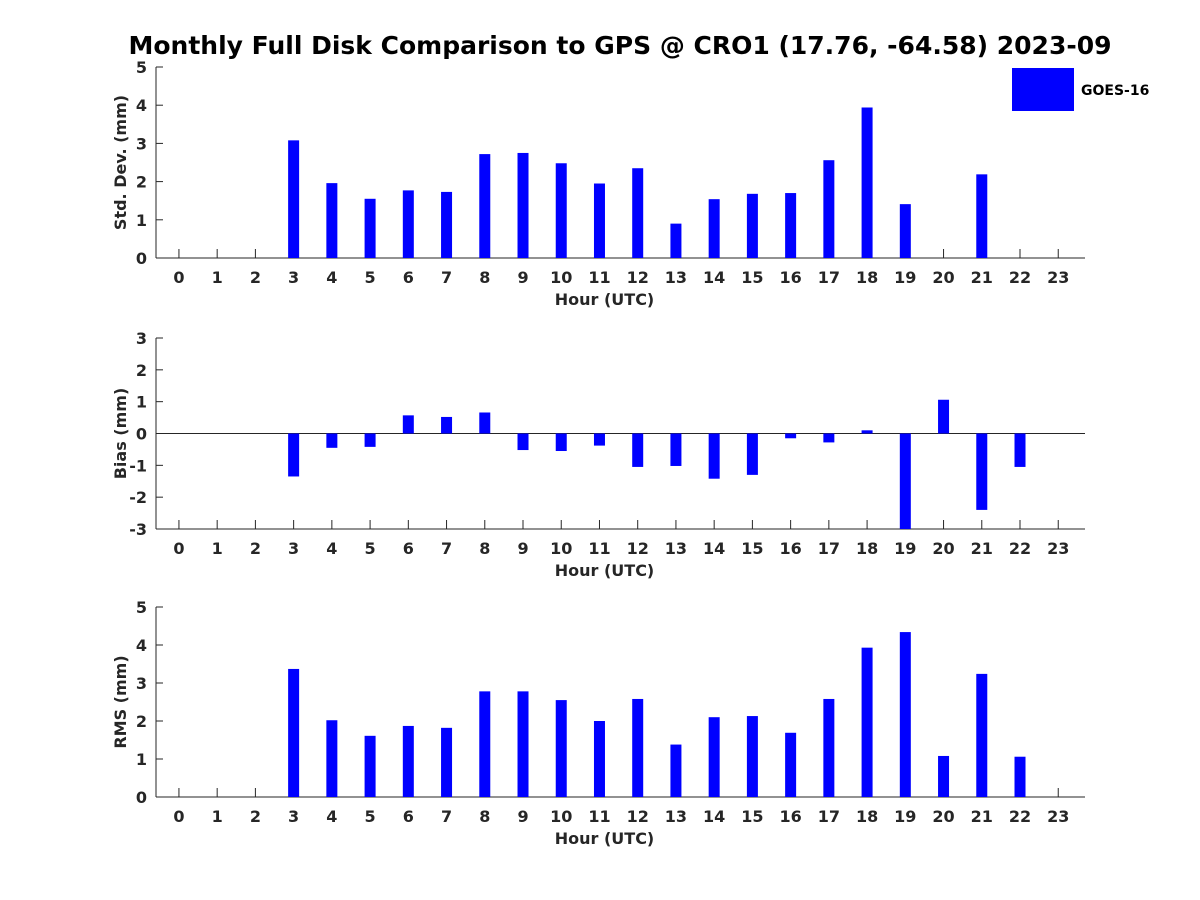 This screenshot has height=900, width=1200. Describe the element at coordinates (1080, 89) in the screenshot. I see `legend: GOES-16` at that location.